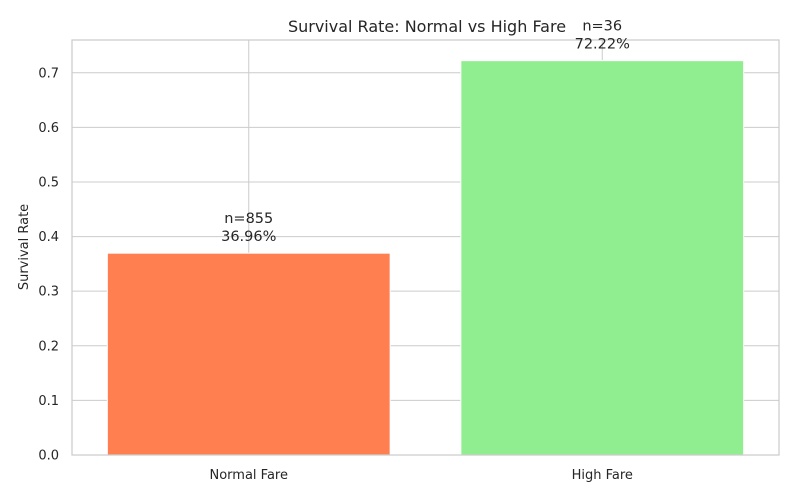 The width and height of the screenshot is (800, 504). What do you see at coordinates (248, 219) in the screenshot?
I see `bar-count-label: n=855` at bounding box center [248, 219].